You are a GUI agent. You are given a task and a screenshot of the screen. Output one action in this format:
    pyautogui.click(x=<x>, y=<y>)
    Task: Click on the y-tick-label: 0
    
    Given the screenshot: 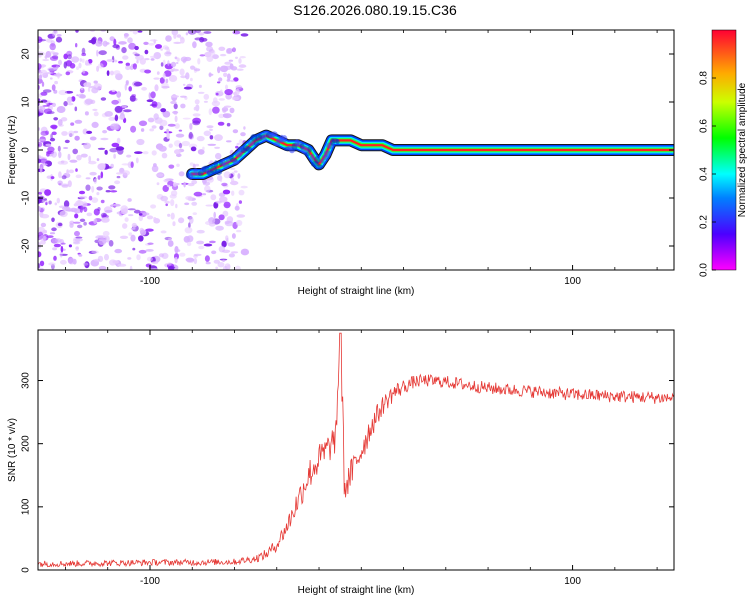 What is the action you would take?
    pyautogui.click(x=26, y=150)
    